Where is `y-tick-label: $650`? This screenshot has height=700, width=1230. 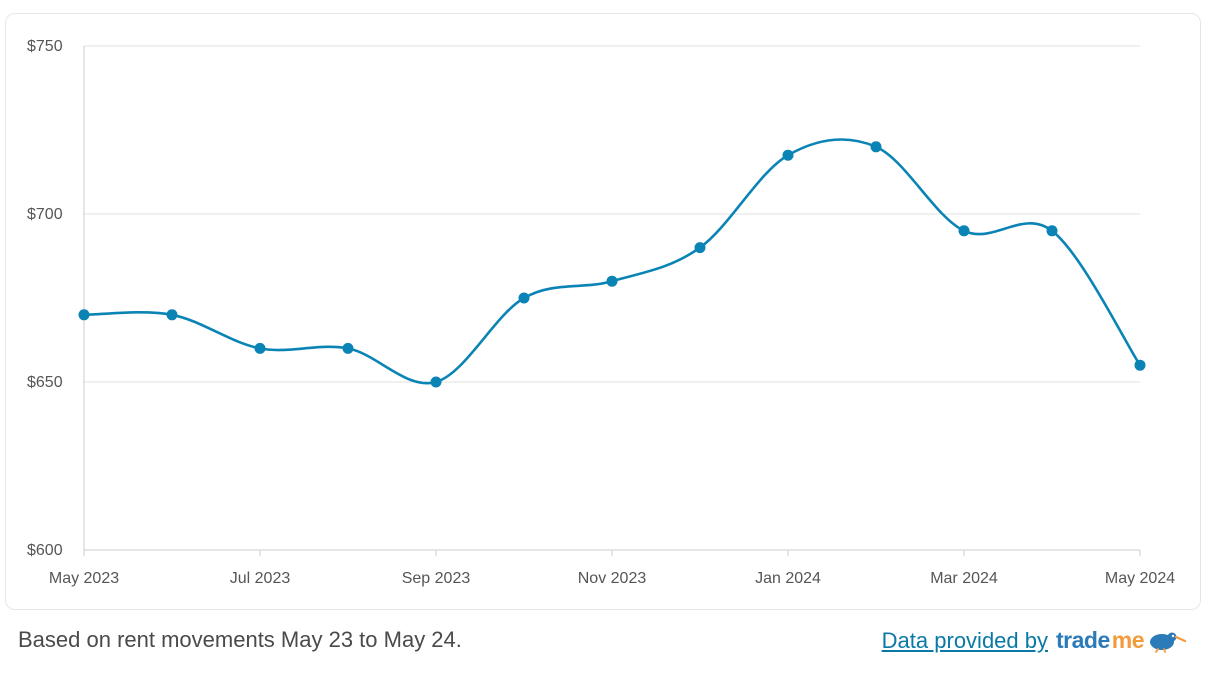
y-tick-label: $650 is located at coordinates (45, 382).